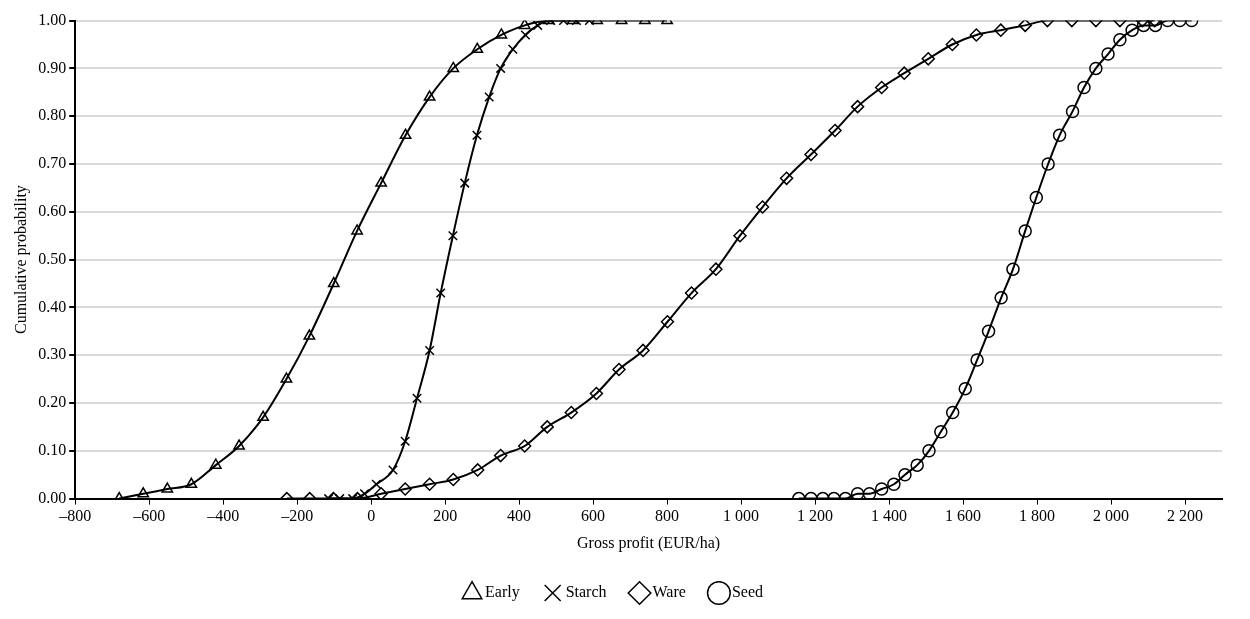  I want to click on y-tick-label: 0.60, so click(52, 210).